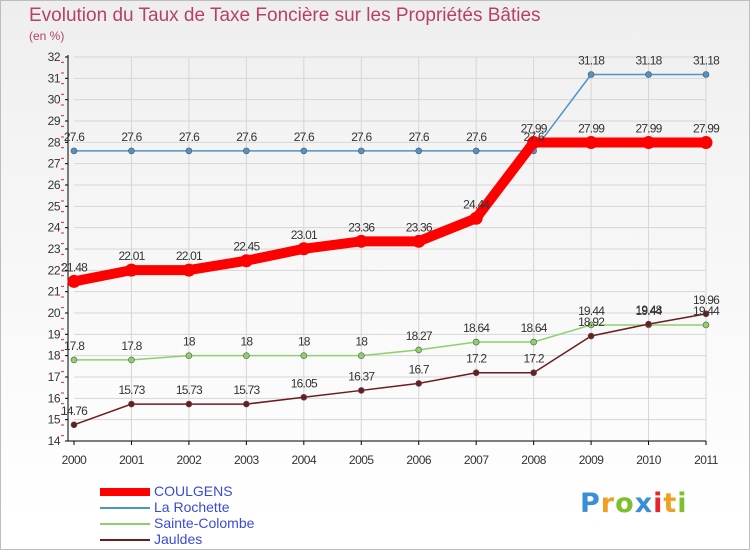  I want to click on y-tick-label: 14, so click(54, 441).